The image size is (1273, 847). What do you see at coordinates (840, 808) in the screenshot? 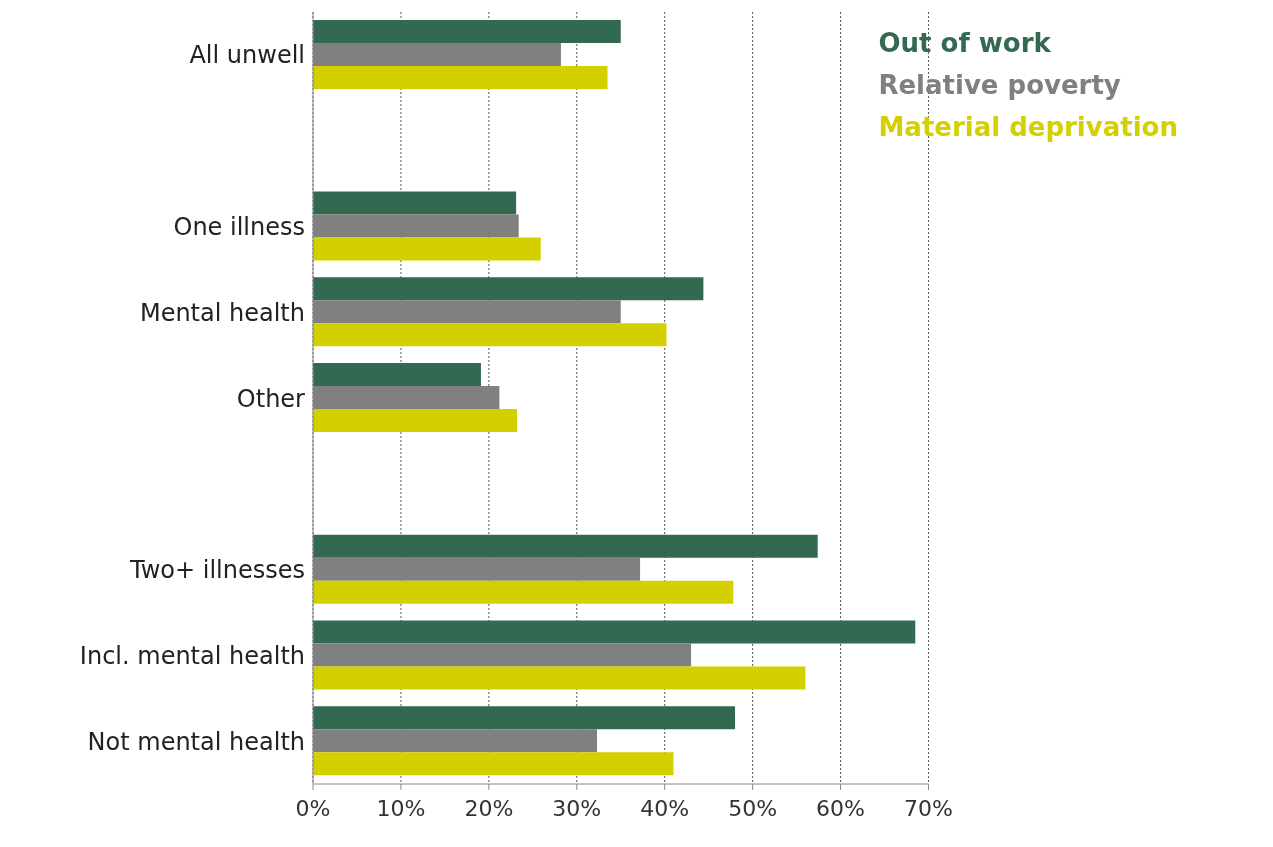
I see `x-tick-label: 60%` at bounding box center [840, 808].